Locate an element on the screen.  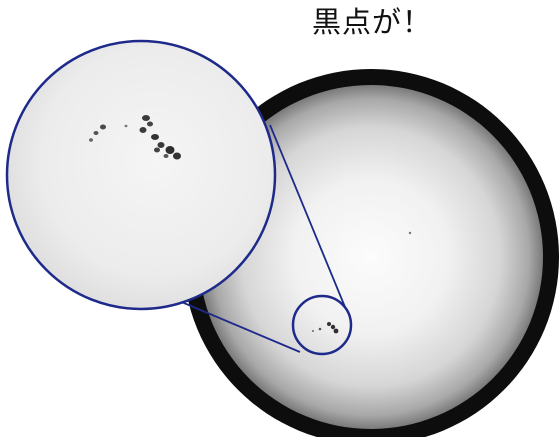
faint-spot is located at coordinates (410, 233).